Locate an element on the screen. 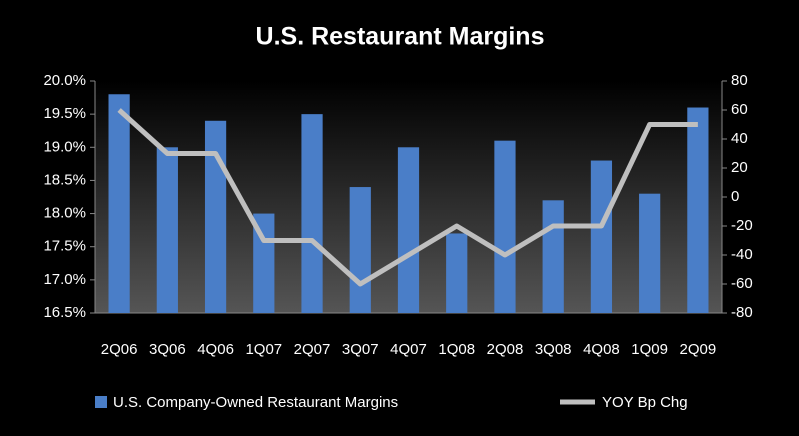 The image size is (799, 436). y2-tick-label: 60 is located at coordinates (739, 109).